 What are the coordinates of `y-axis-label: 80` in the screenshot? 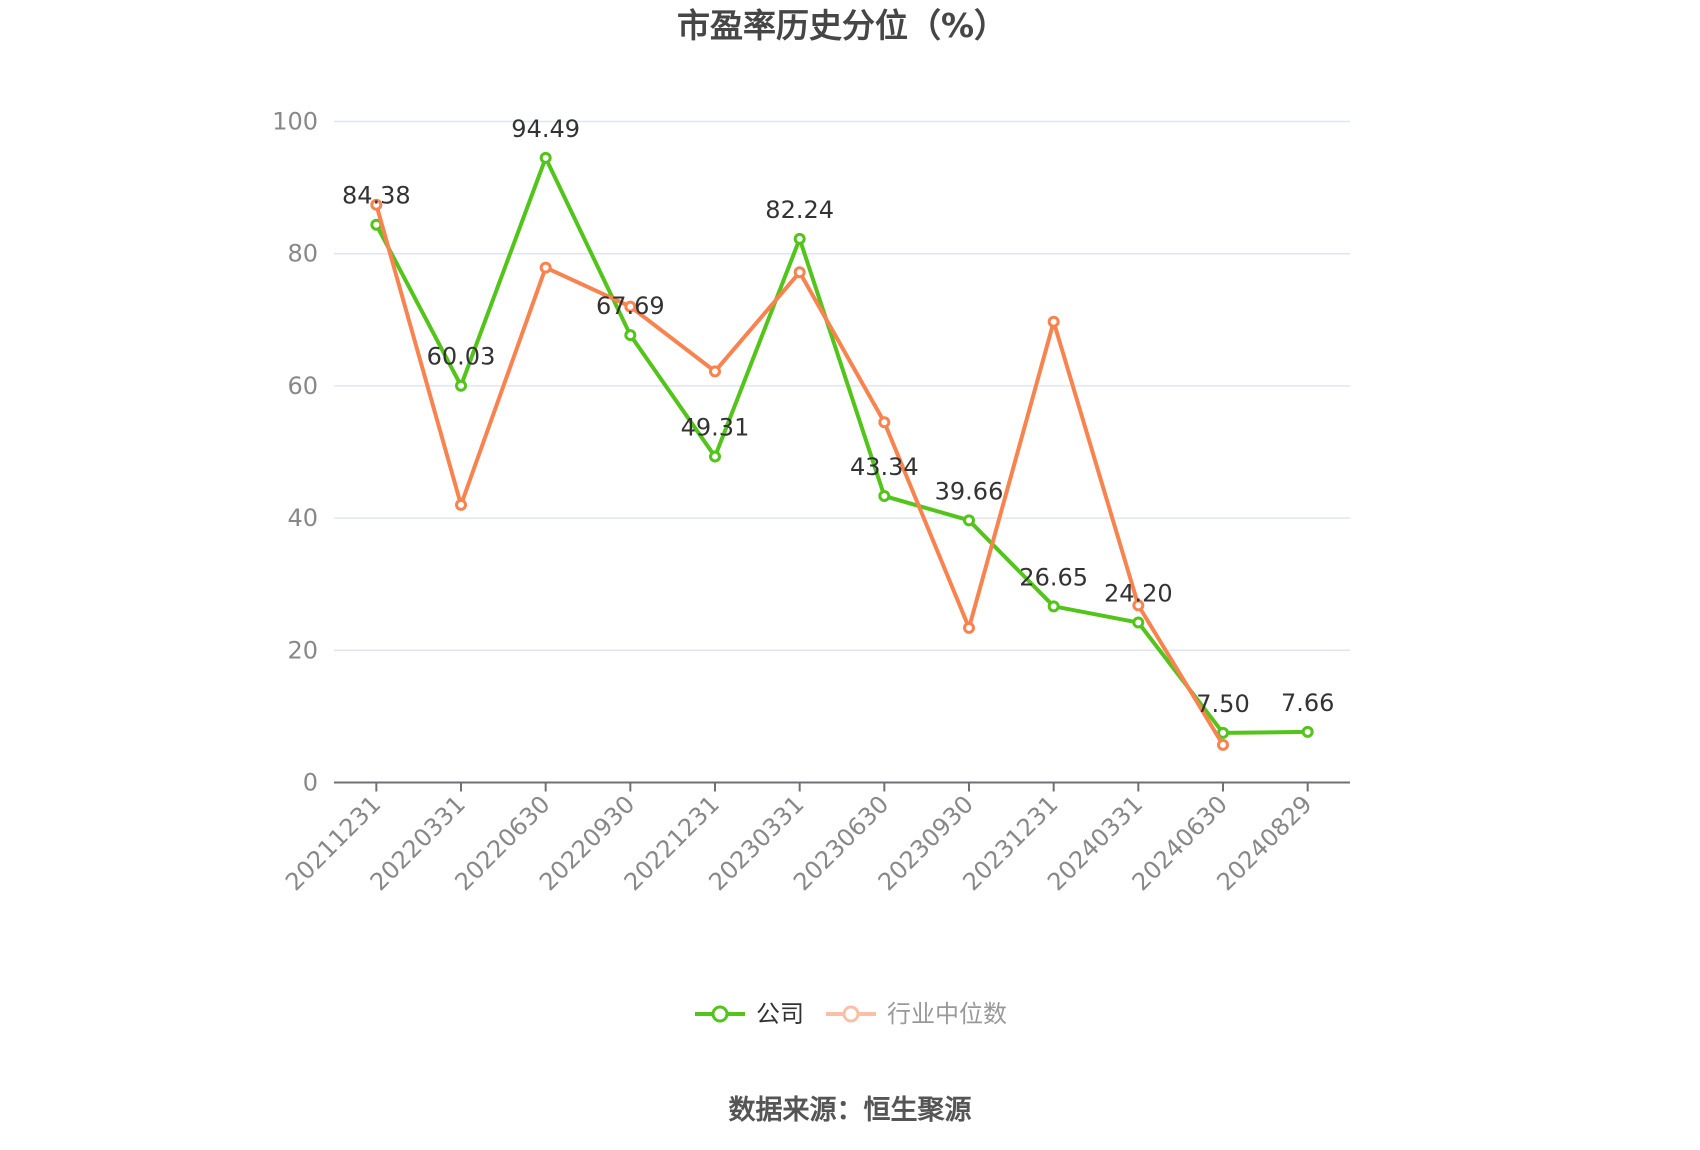 It's located at (302, 254).